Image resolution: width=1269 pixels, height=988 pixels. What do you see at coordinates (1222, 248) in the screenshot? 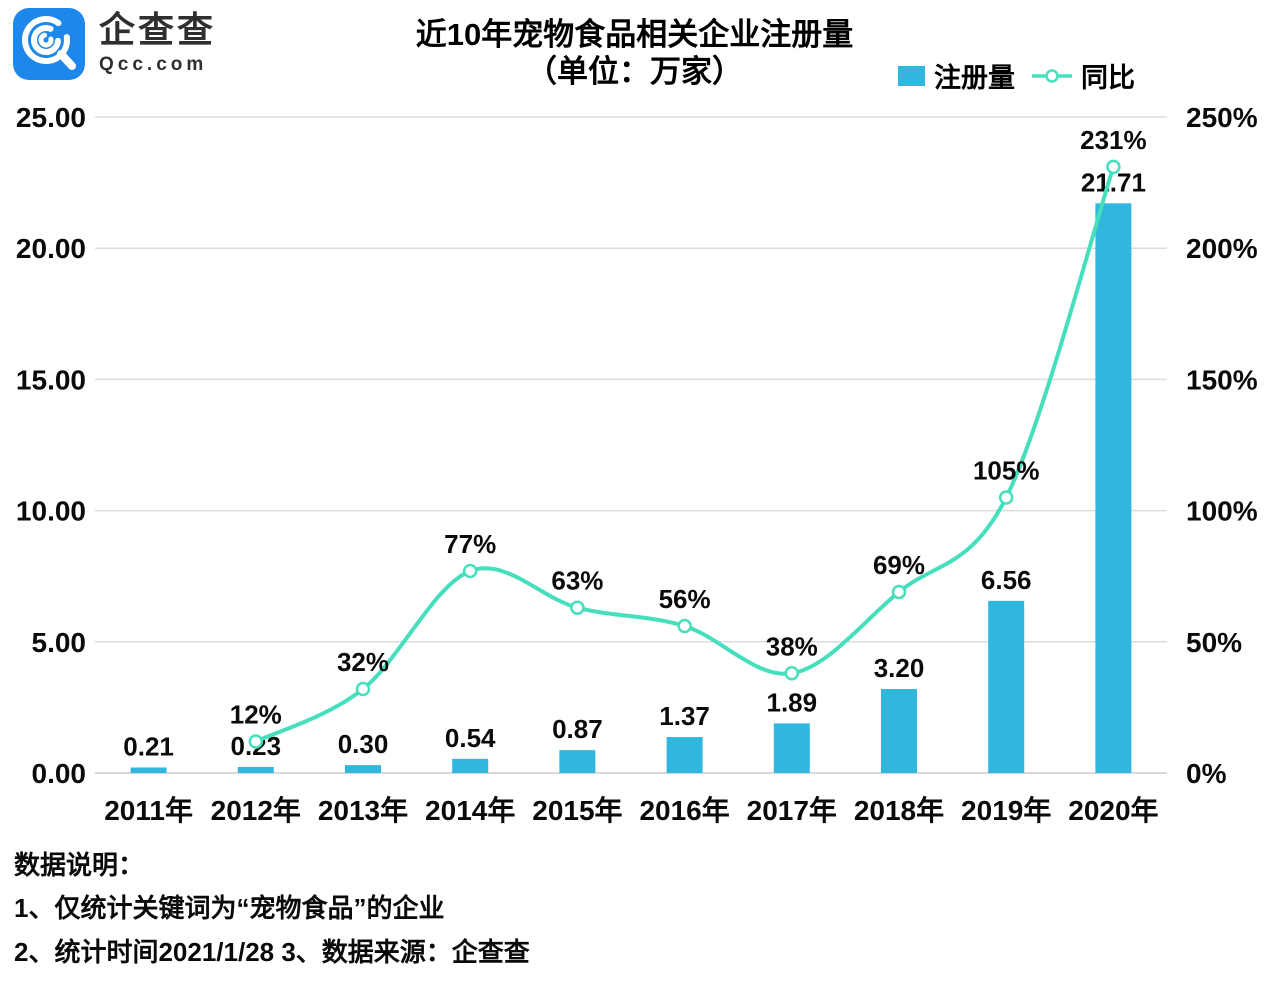
I see `right-axis-tick-label: 200%` at bounding box center [1222, 248].